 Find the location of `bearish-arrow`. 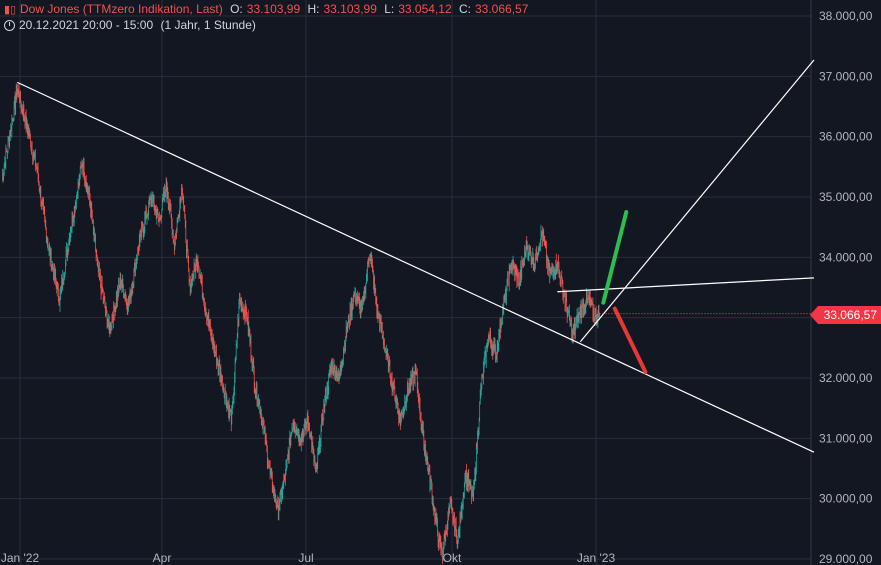

bearish-arrow is located at coordinates (630, 340).